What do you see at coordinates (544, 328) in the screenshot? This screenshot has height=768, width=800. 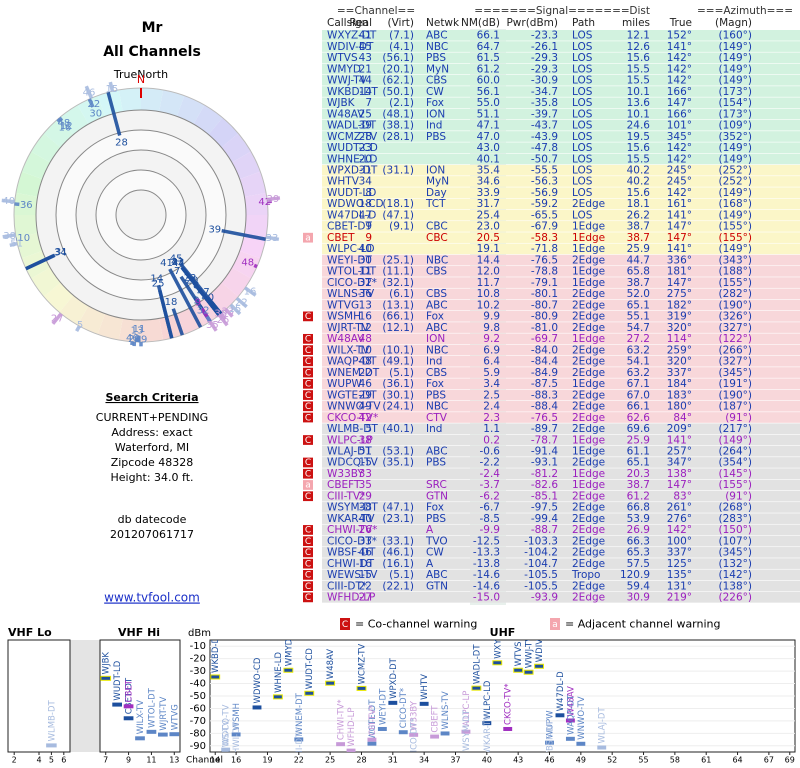 I see `table-cell: -81.0` at bounding box center [544, 328].